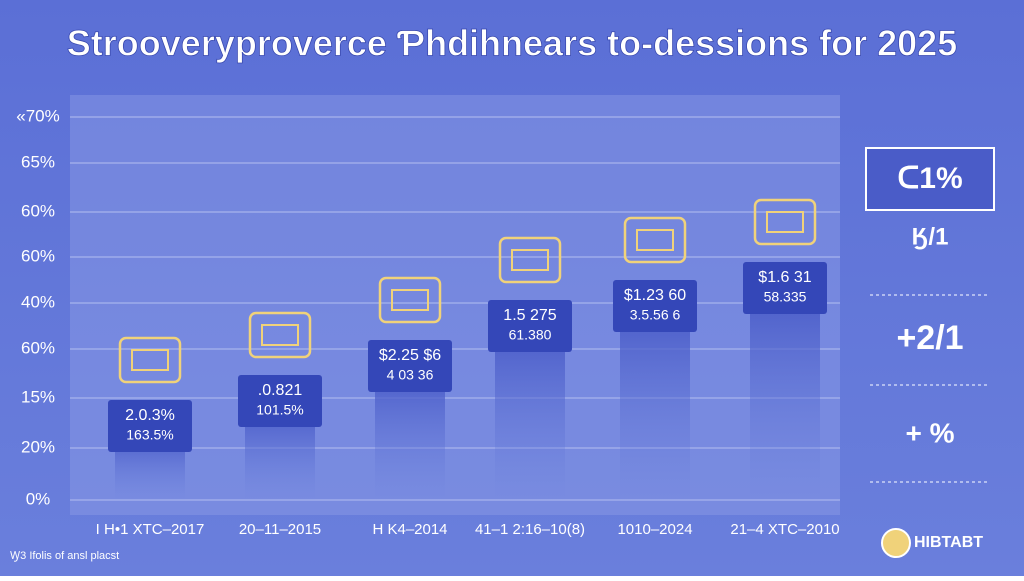  What do you see at coordinates (530, 335) in the screenshot?
I see `value-text: 61.380` at bounding box center [530, 335].